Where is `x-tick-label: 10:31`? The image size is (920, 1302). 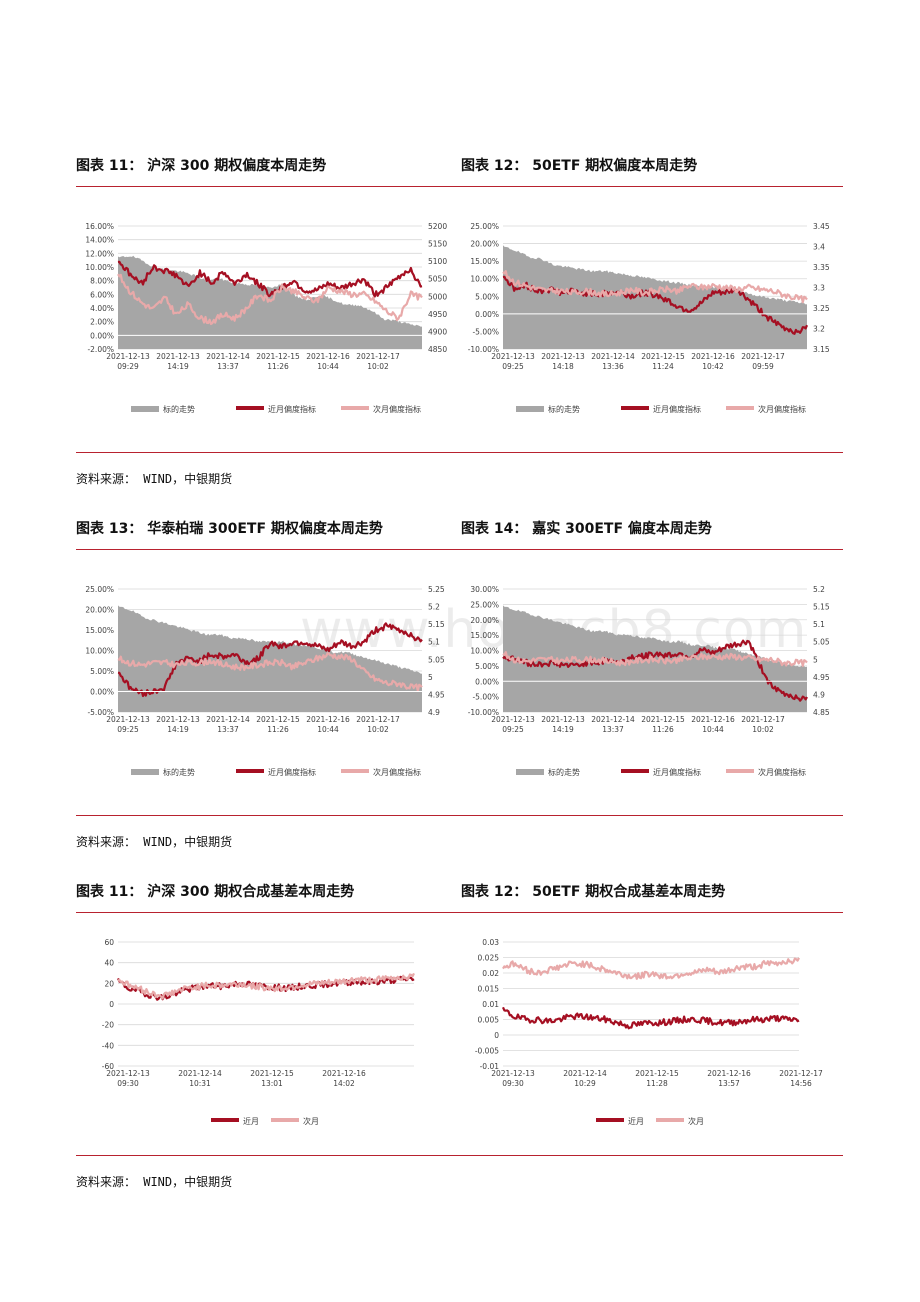
x-tick-label: 10:31 is located at coordinates (200, 1083).